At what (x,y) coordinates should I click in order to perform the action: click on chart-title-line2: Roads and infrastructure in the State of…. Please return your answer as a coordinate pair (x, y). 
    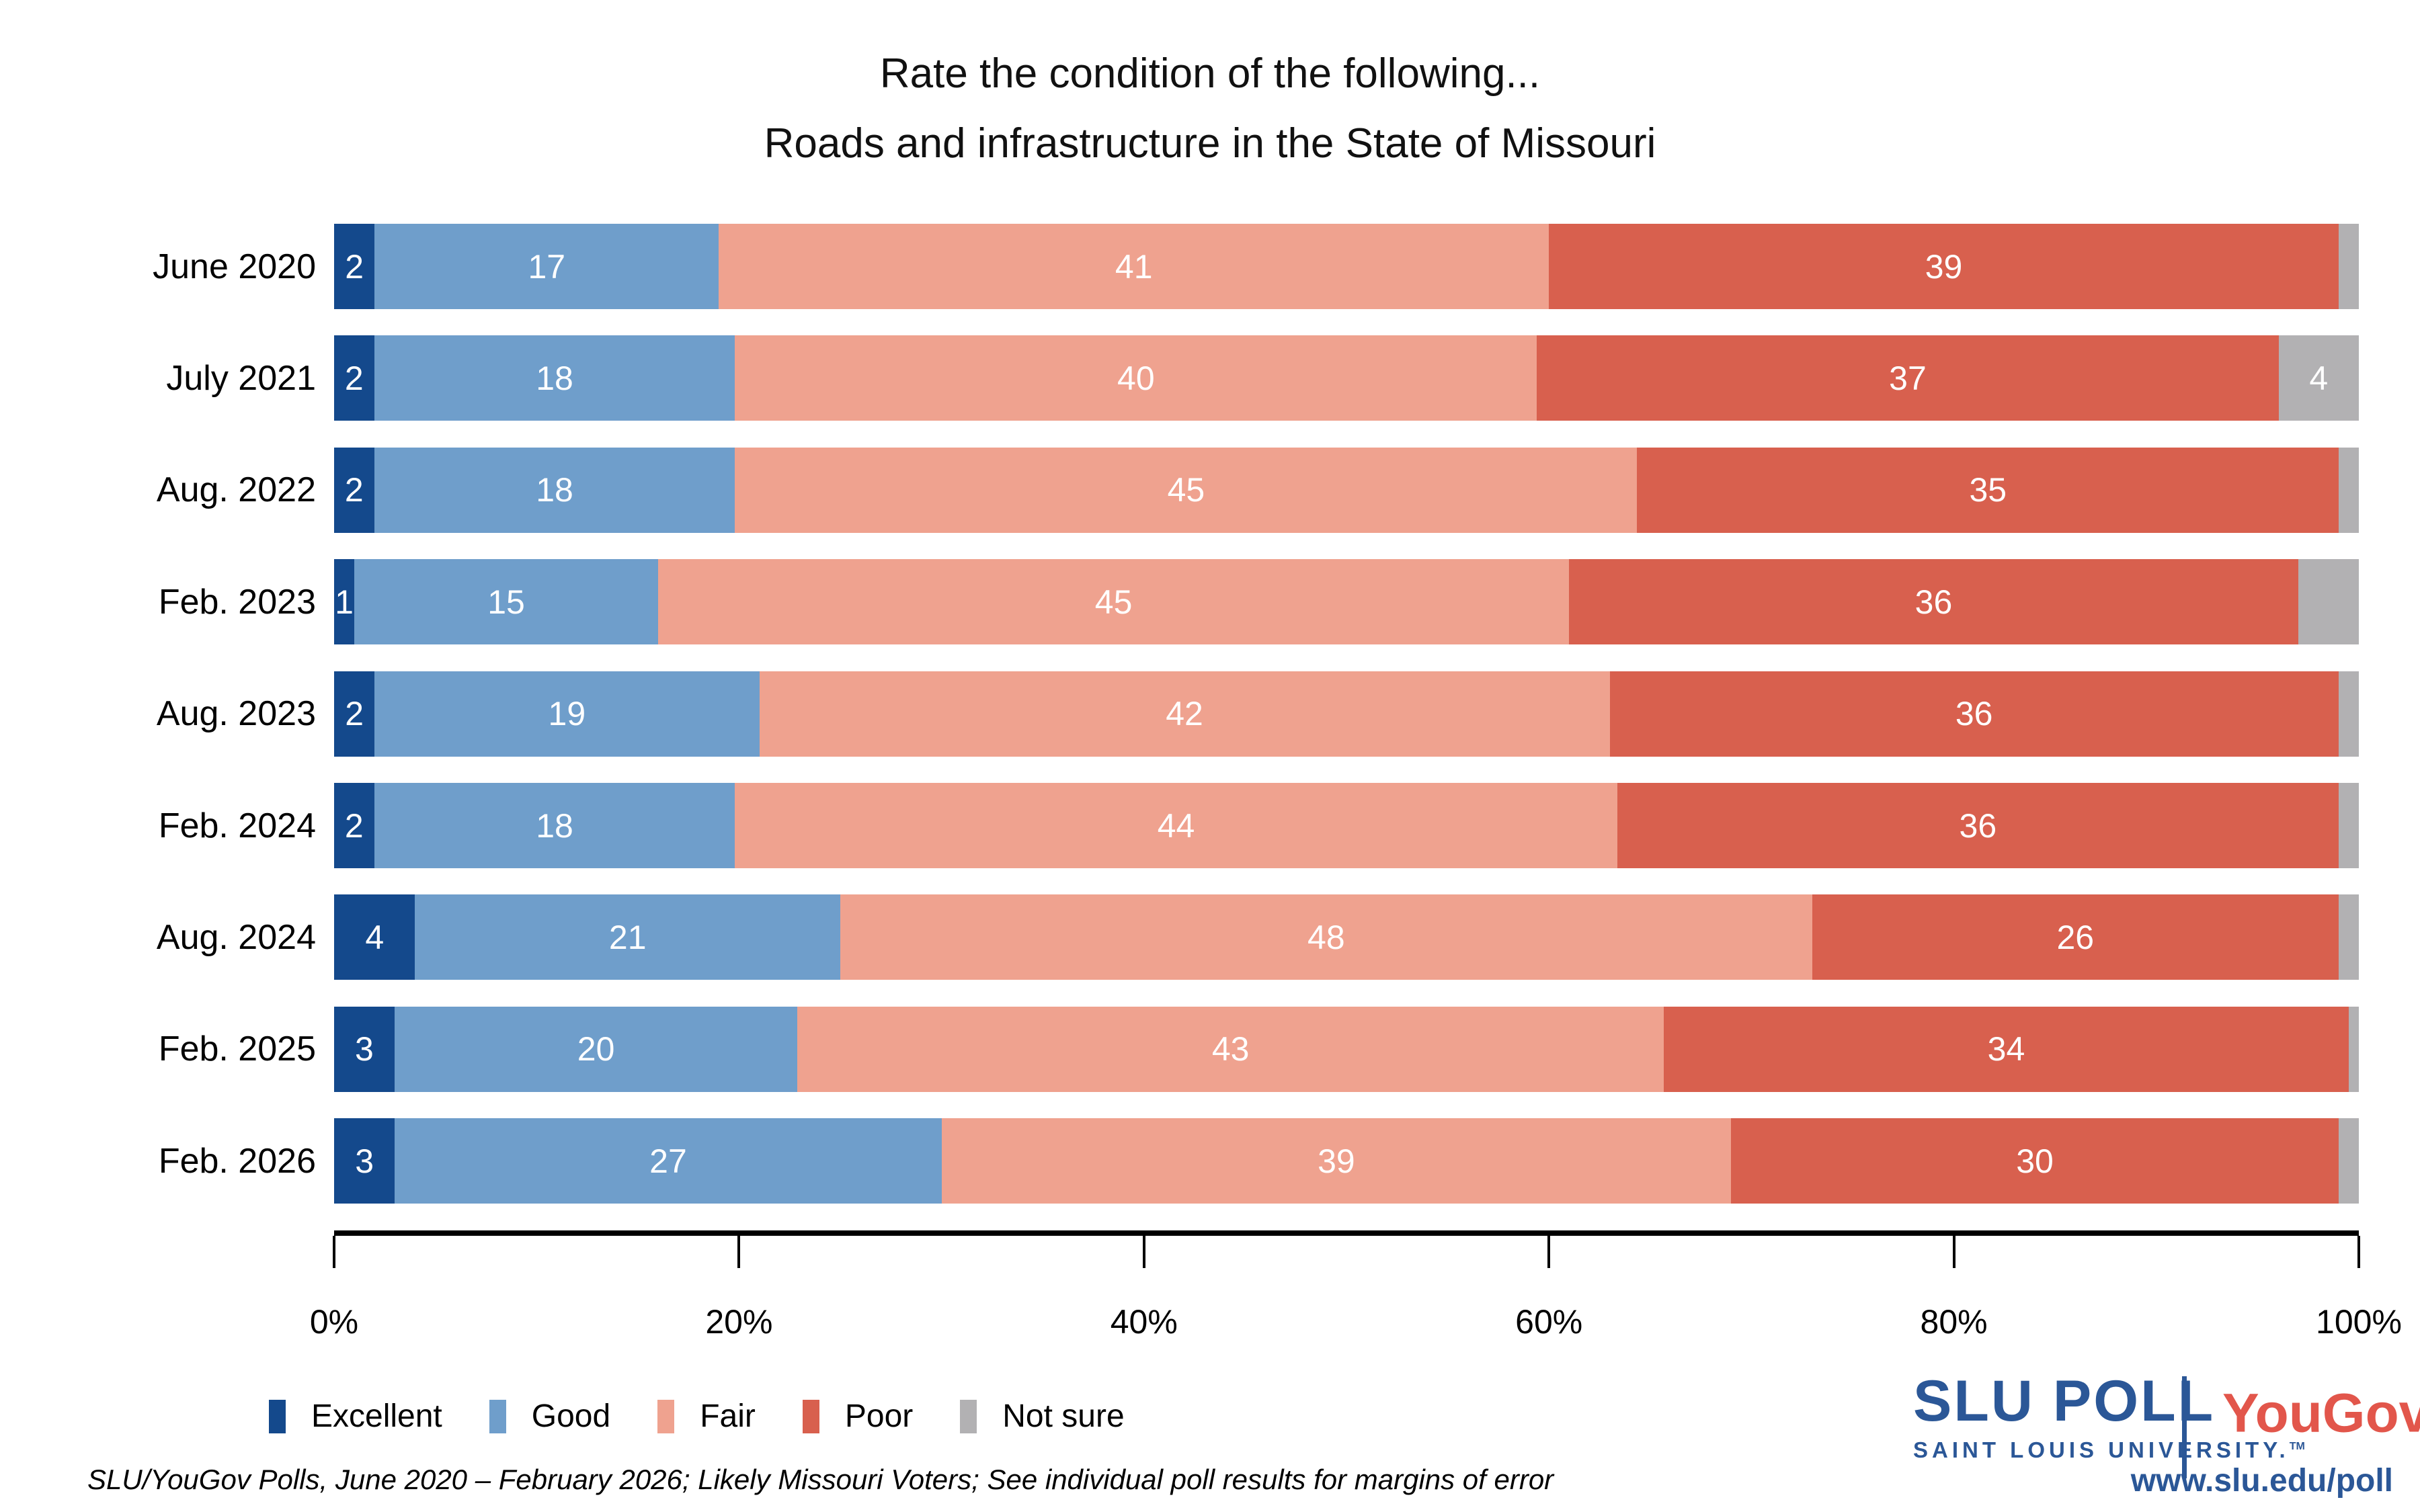
    Looking at the image, I should click on (1210, 144).